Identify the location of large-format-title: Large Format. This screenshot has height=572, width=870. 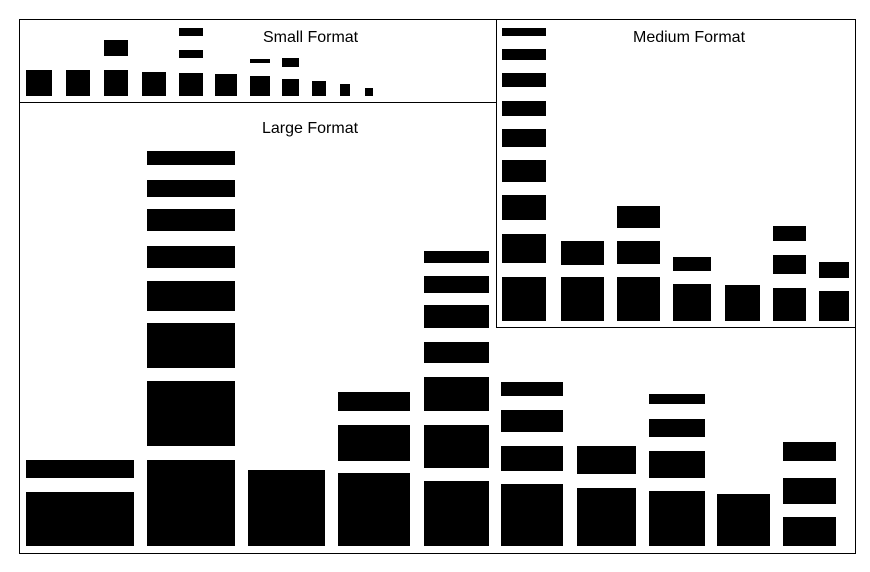
(310, 128).